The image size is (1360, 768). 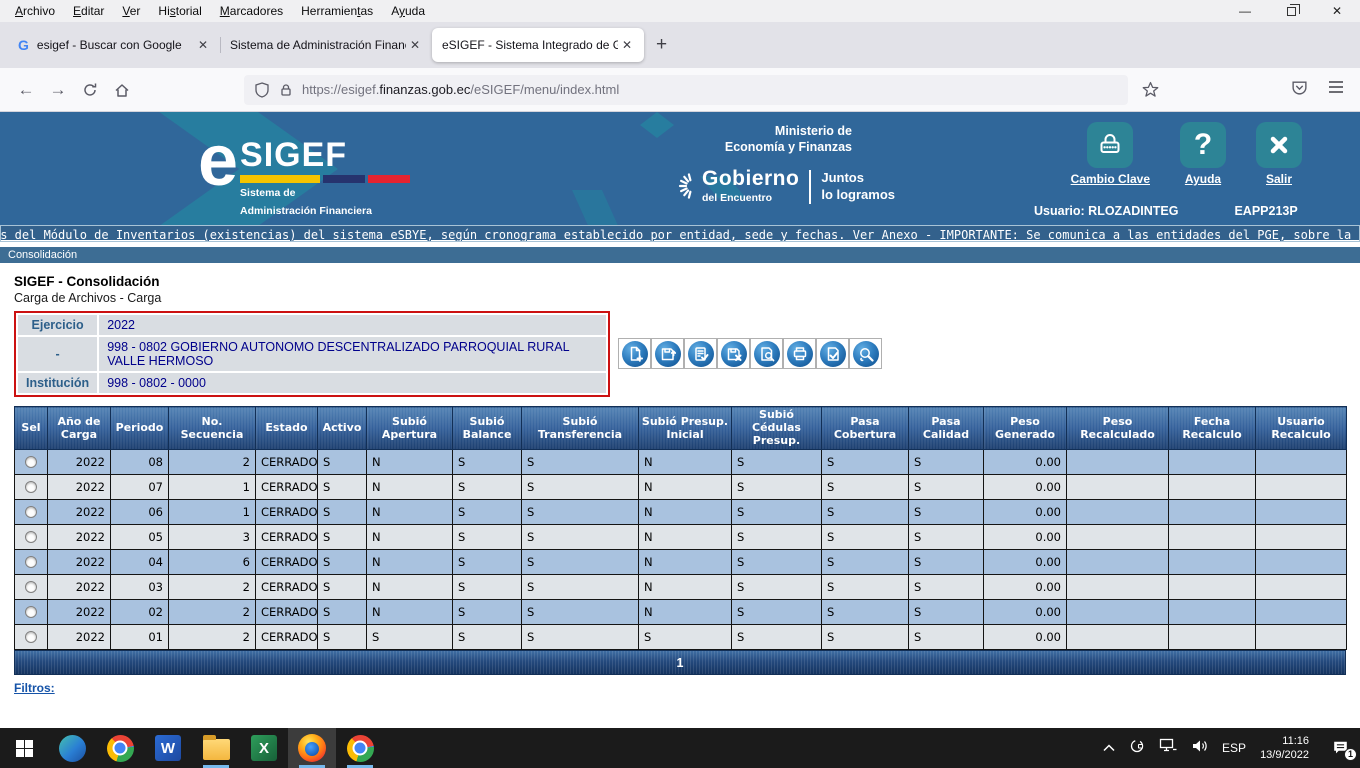 What do you see at coordinates (538, 45) in the screenshot?
I see `tab-3: eSIGEF - Sistema Integrado de Gesti✕` at bounding box center [538, 45].